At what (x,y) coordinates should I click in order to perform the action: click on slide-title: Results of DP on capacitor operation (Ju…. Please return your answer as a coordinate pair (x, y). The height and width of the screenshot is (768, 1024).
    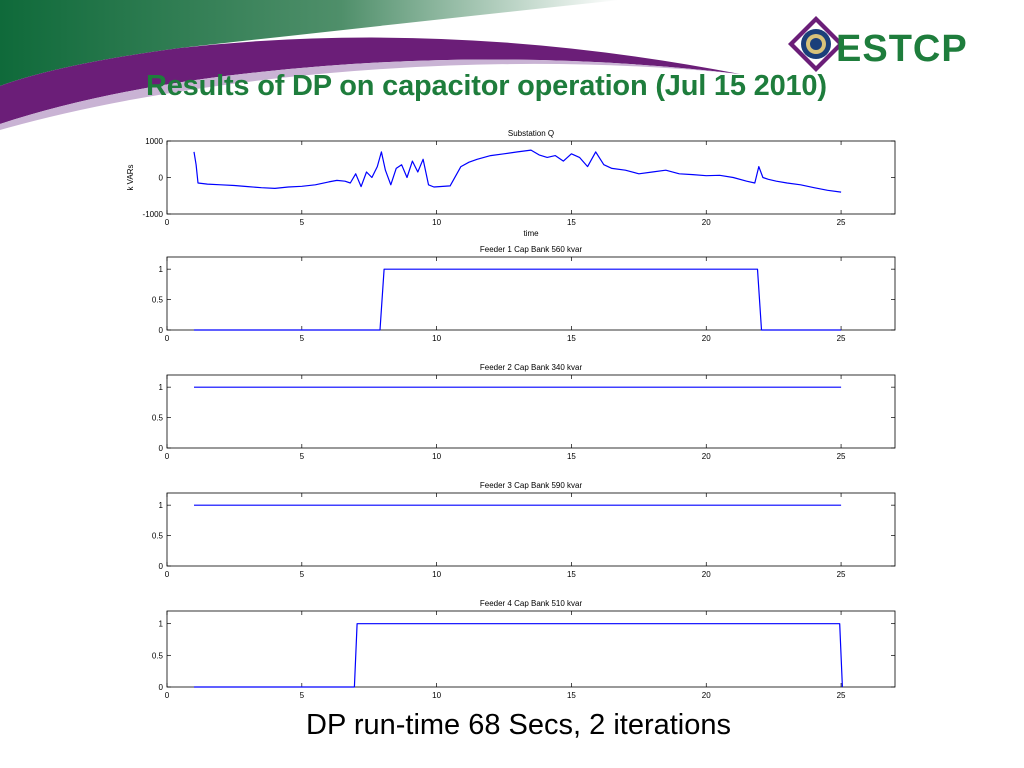
    Looking at the image, I should click on (486, 86).